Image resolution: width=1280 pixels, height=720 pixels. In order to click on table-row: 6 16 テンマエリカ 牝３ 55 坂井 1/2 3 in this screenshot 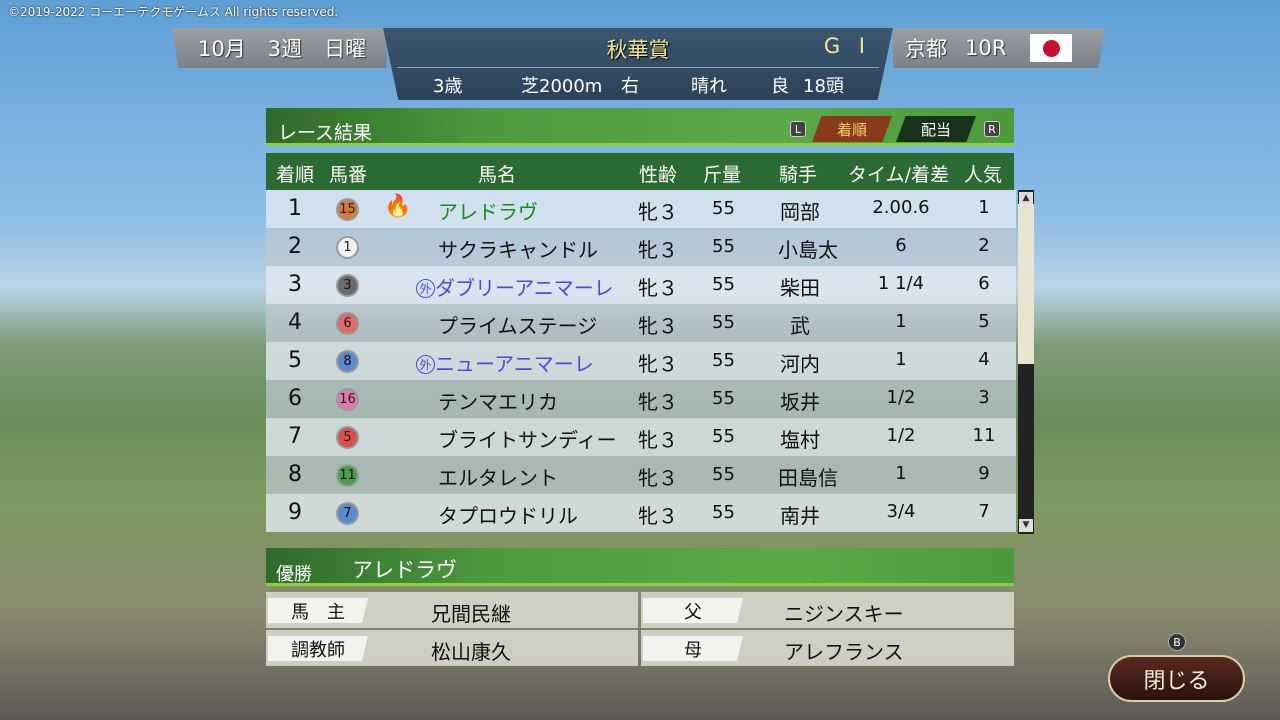, I will do `click(641, 399)`.